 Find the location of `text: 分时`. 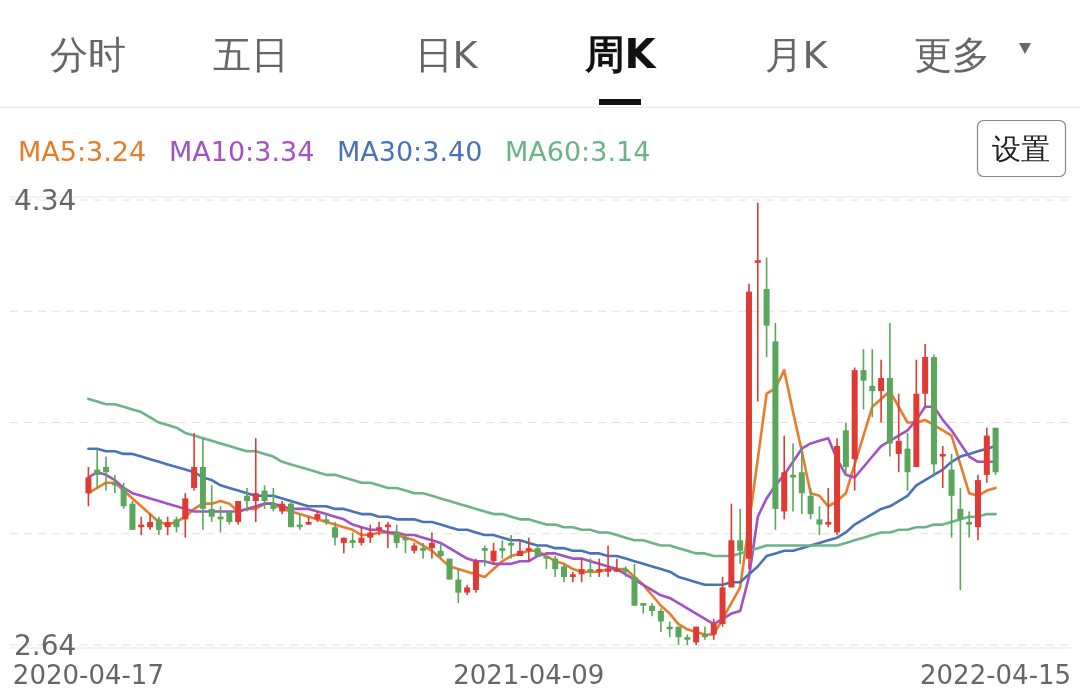

text: 分时 is located at coordinates (88, 55).